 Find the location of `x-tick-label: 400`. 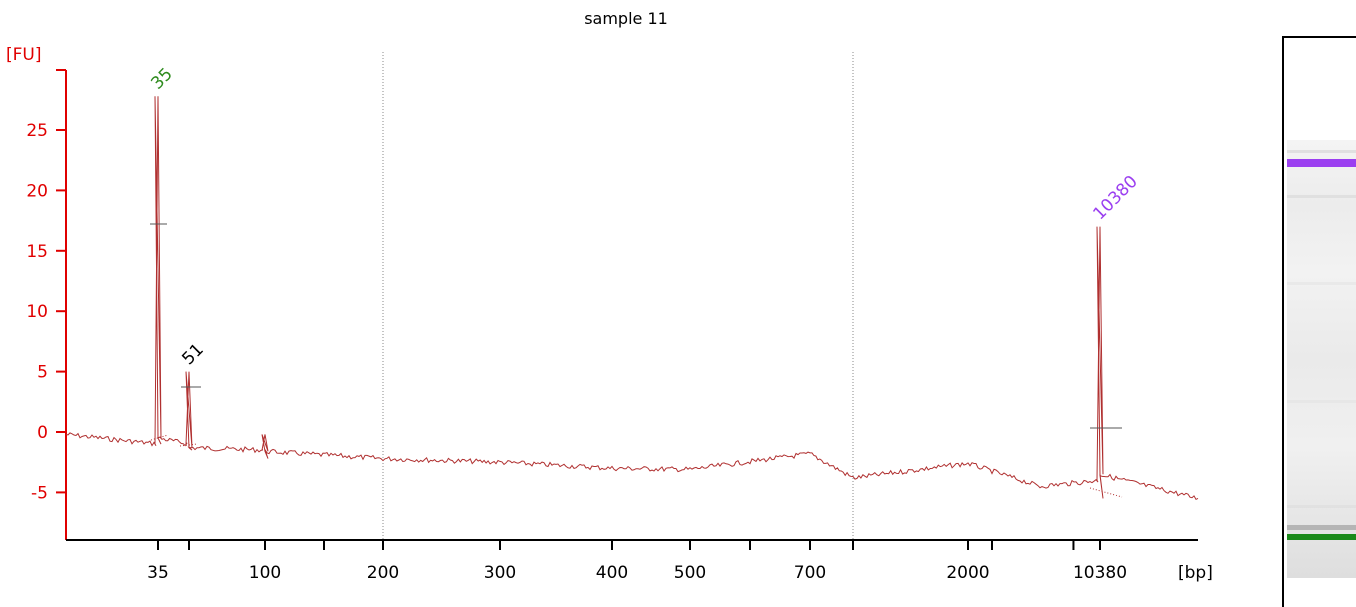

x-tick-label: 400 is located at coordinates (612, 573).